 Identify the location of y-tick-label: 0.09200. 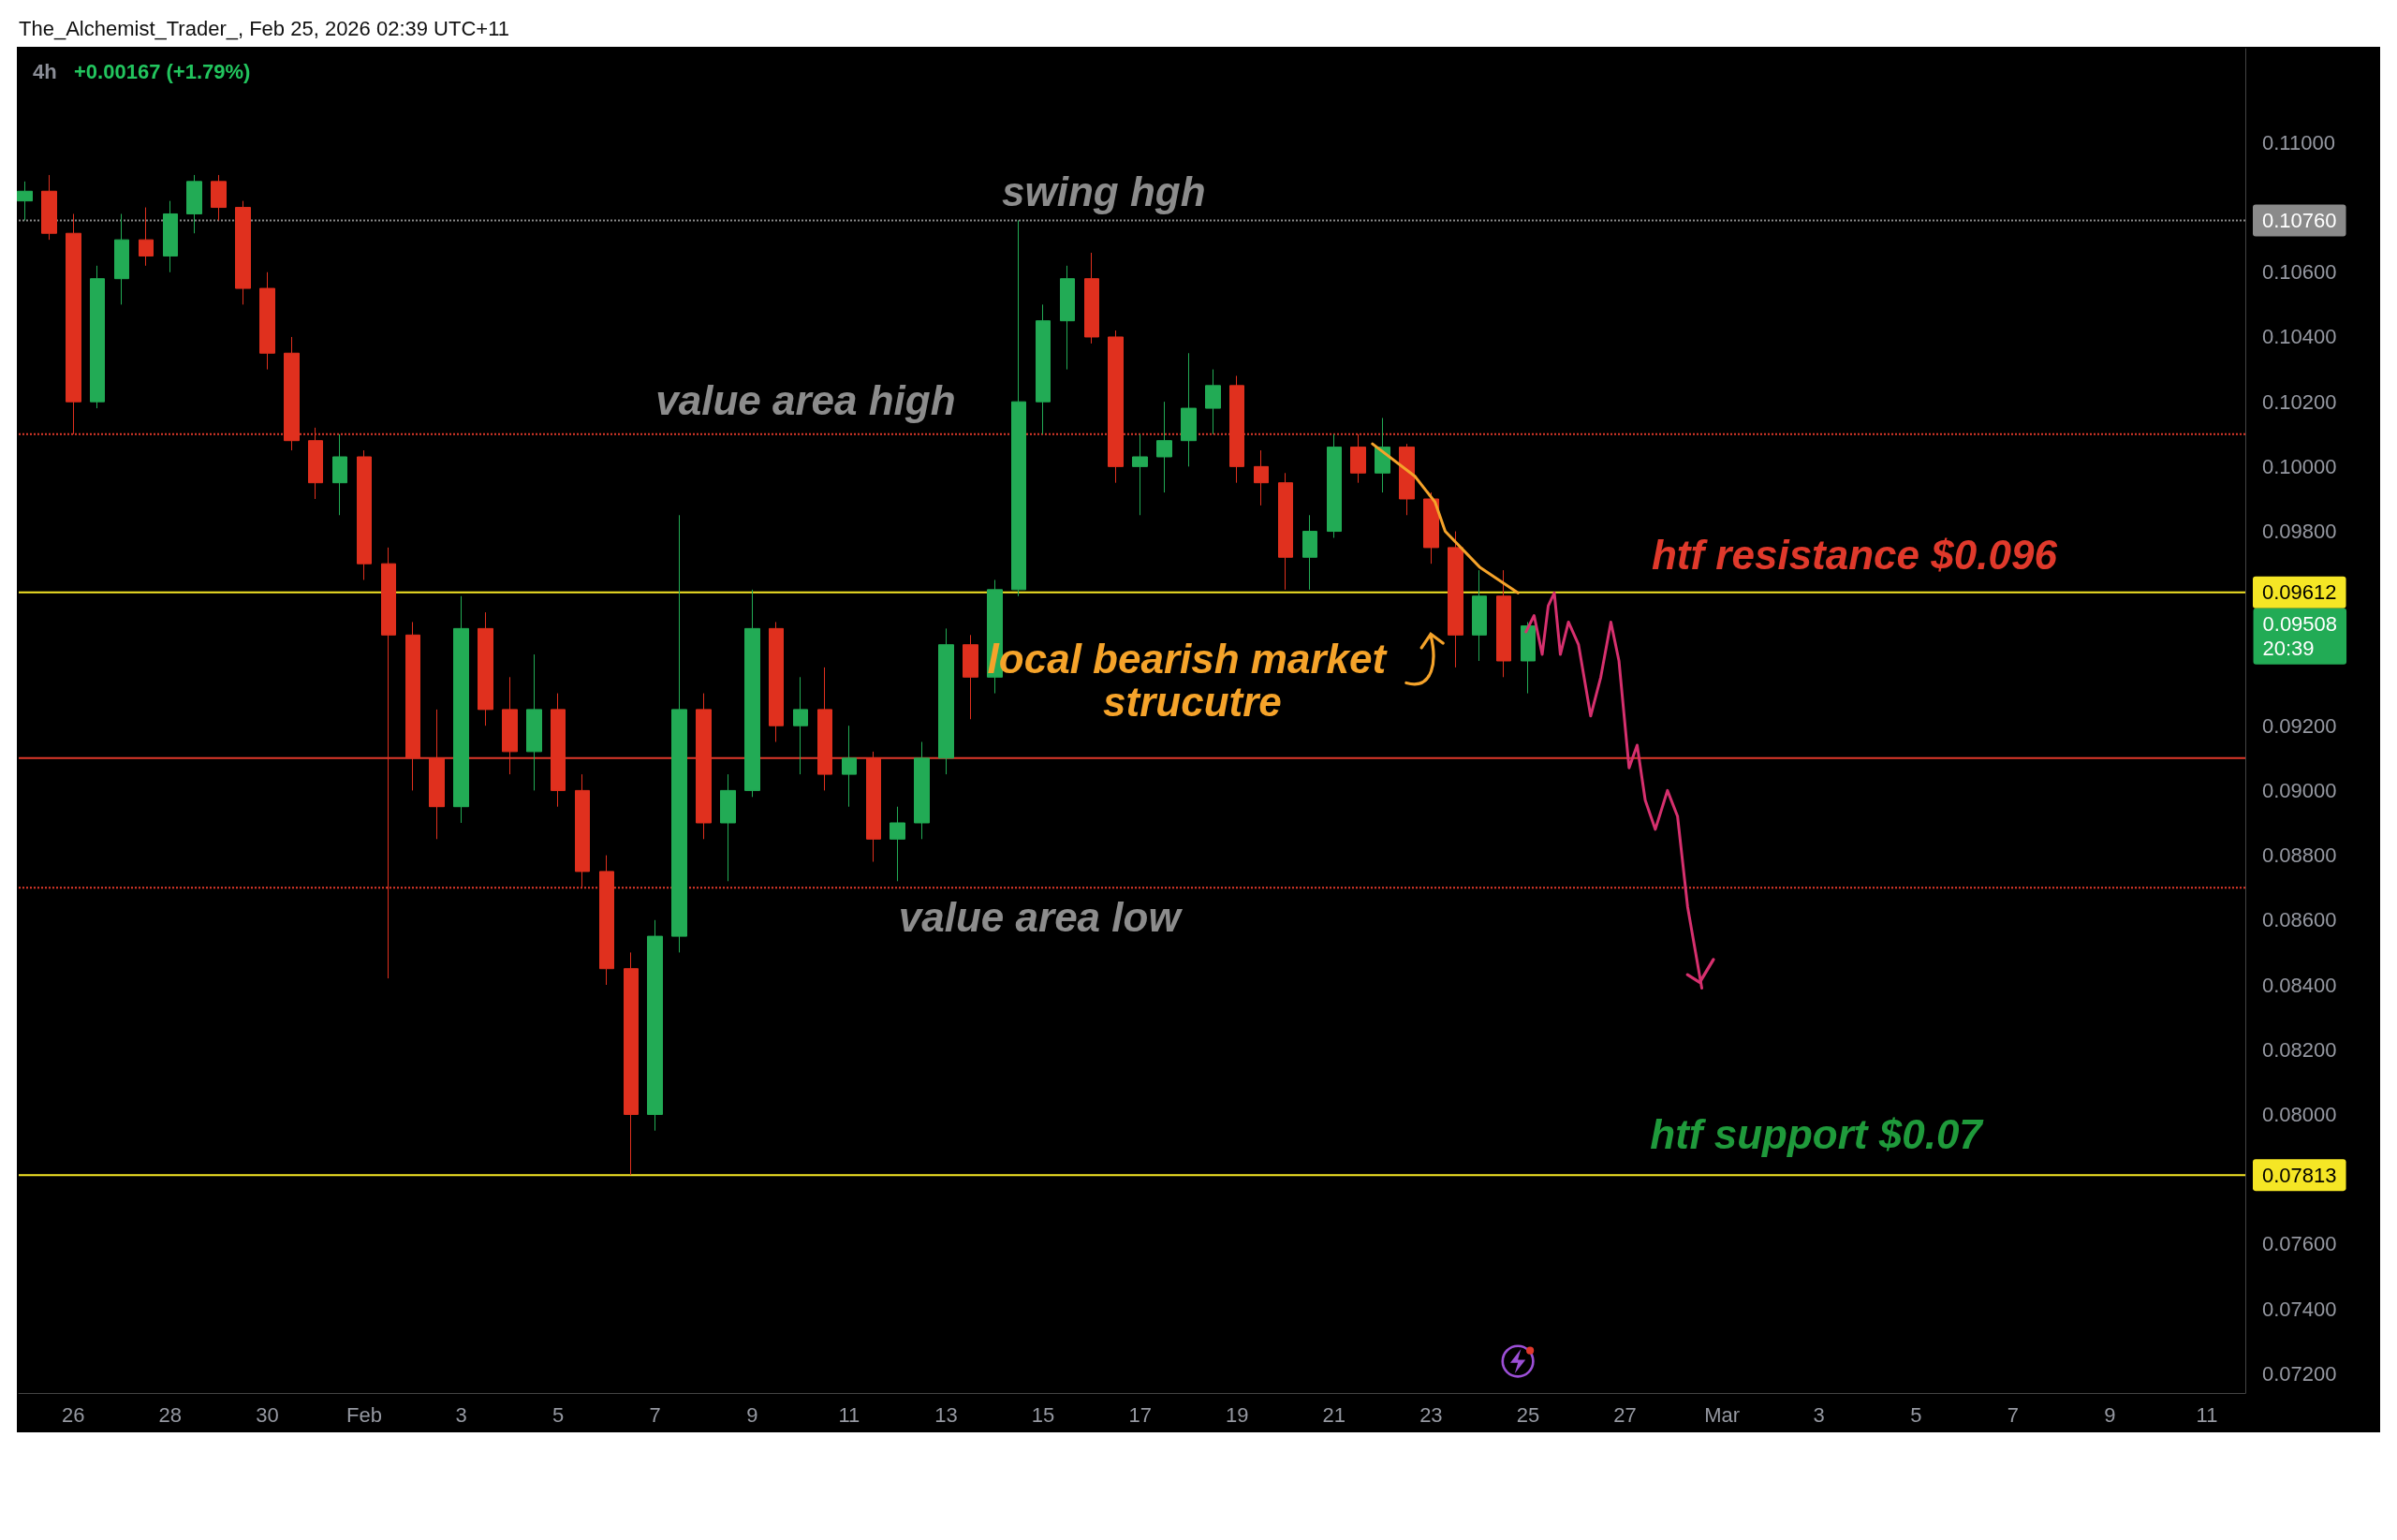
(2299, 725).